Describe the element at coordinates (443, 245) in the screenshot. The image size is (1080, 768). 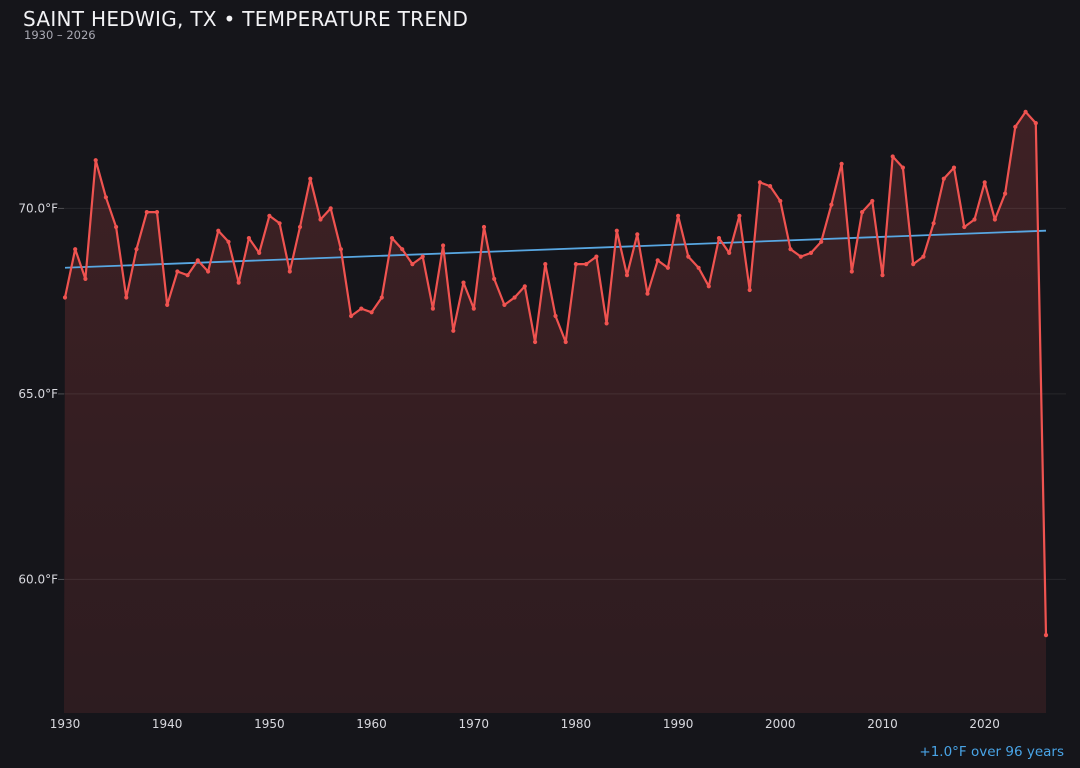
I see `data-point-1967` at that location.